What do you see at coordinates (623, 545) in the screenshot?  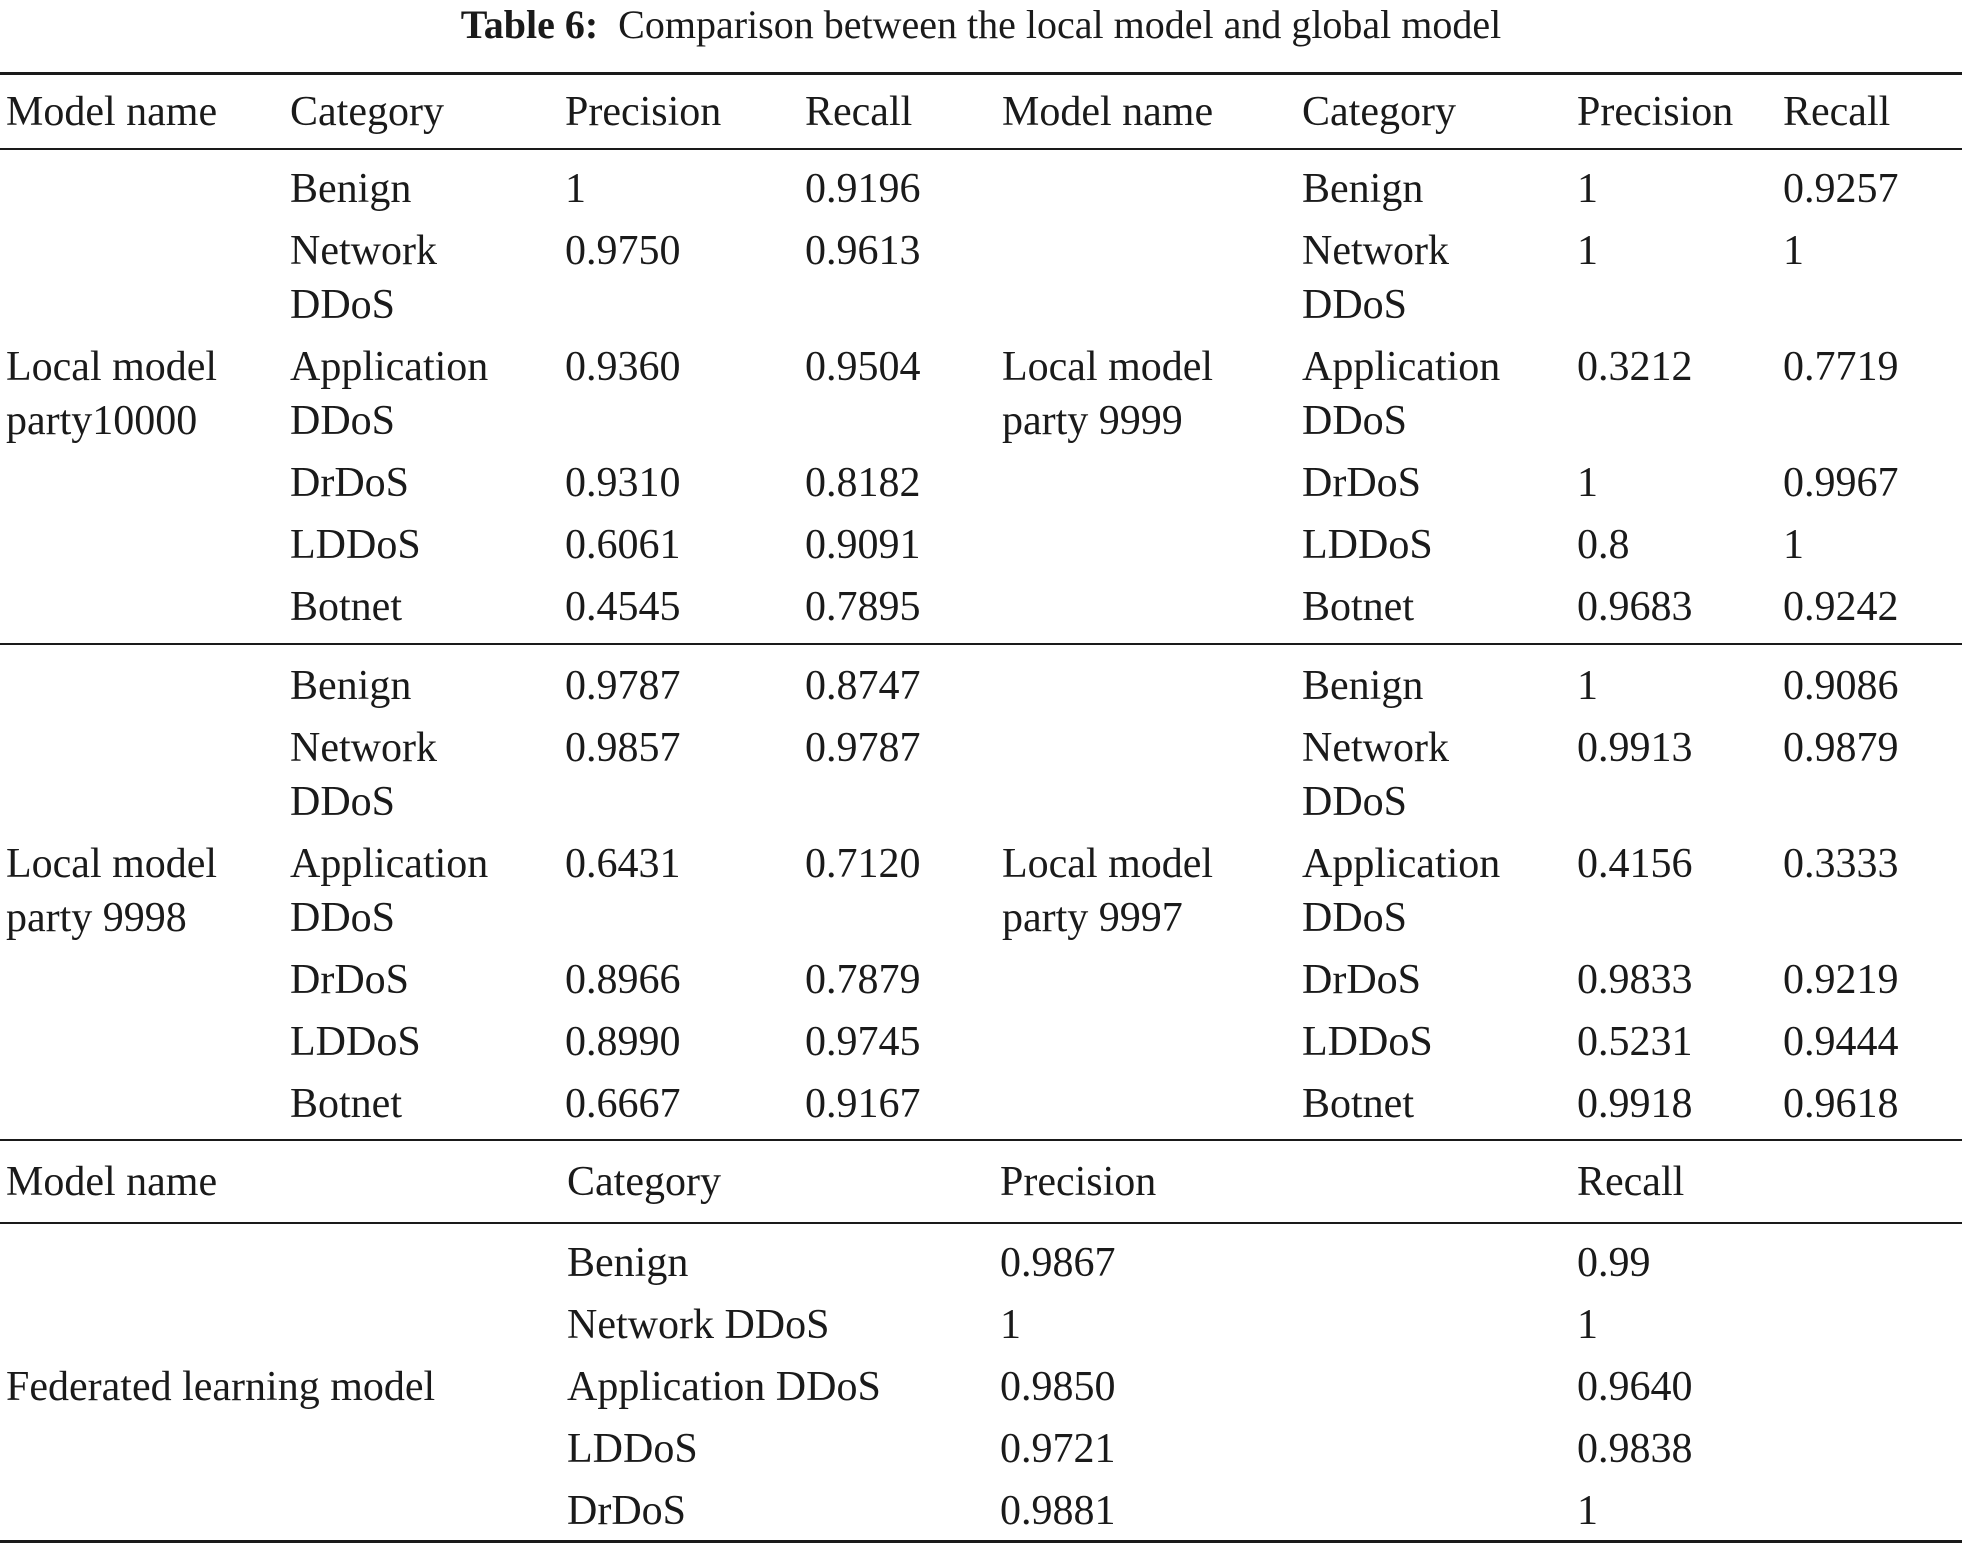 I see `precision-cell: 0.6061` at bounding box center [623, 545].